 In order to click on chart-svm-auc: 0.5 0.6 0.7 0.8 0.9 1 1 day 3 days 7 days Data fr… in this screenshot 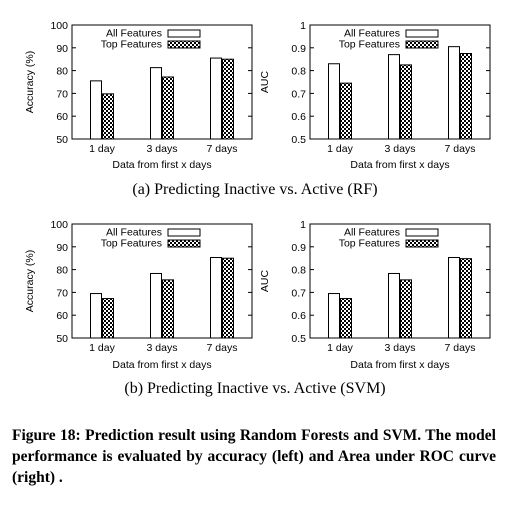, I will do `click(375, 295)`.